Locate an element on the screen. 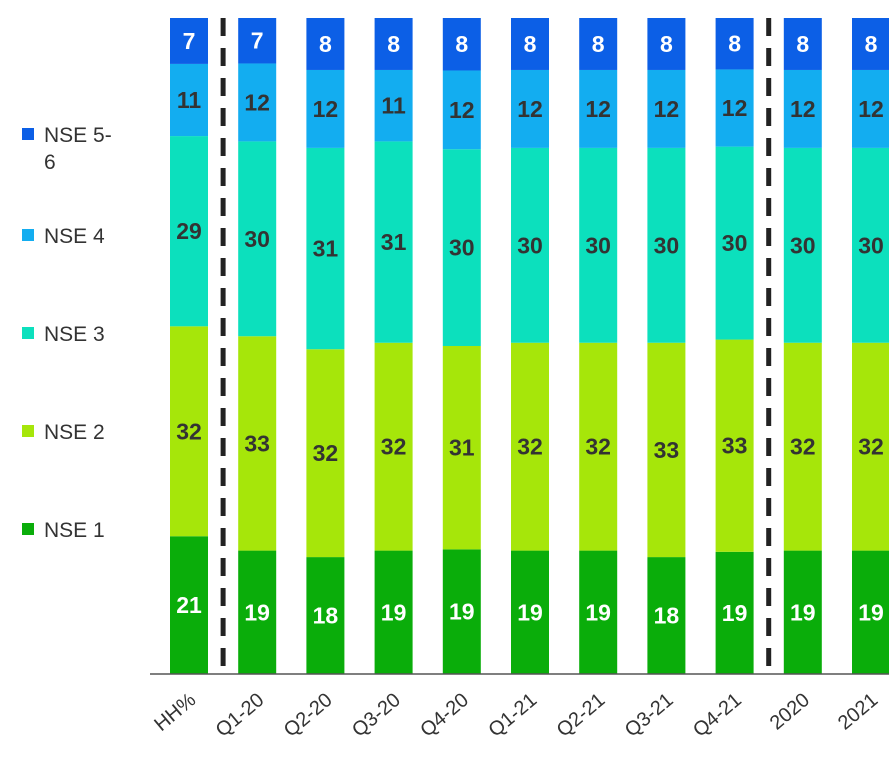 The image size is (889, 770). bar-segment-nse-4-2020 is located at coordinates (802, 108).